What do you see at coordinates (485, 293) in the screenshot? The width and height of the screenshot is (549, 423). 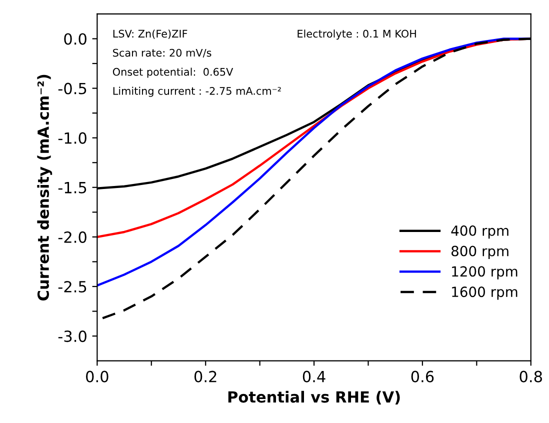 I see `legend-label: 1600 rpm` at bounding box center [485, 293].